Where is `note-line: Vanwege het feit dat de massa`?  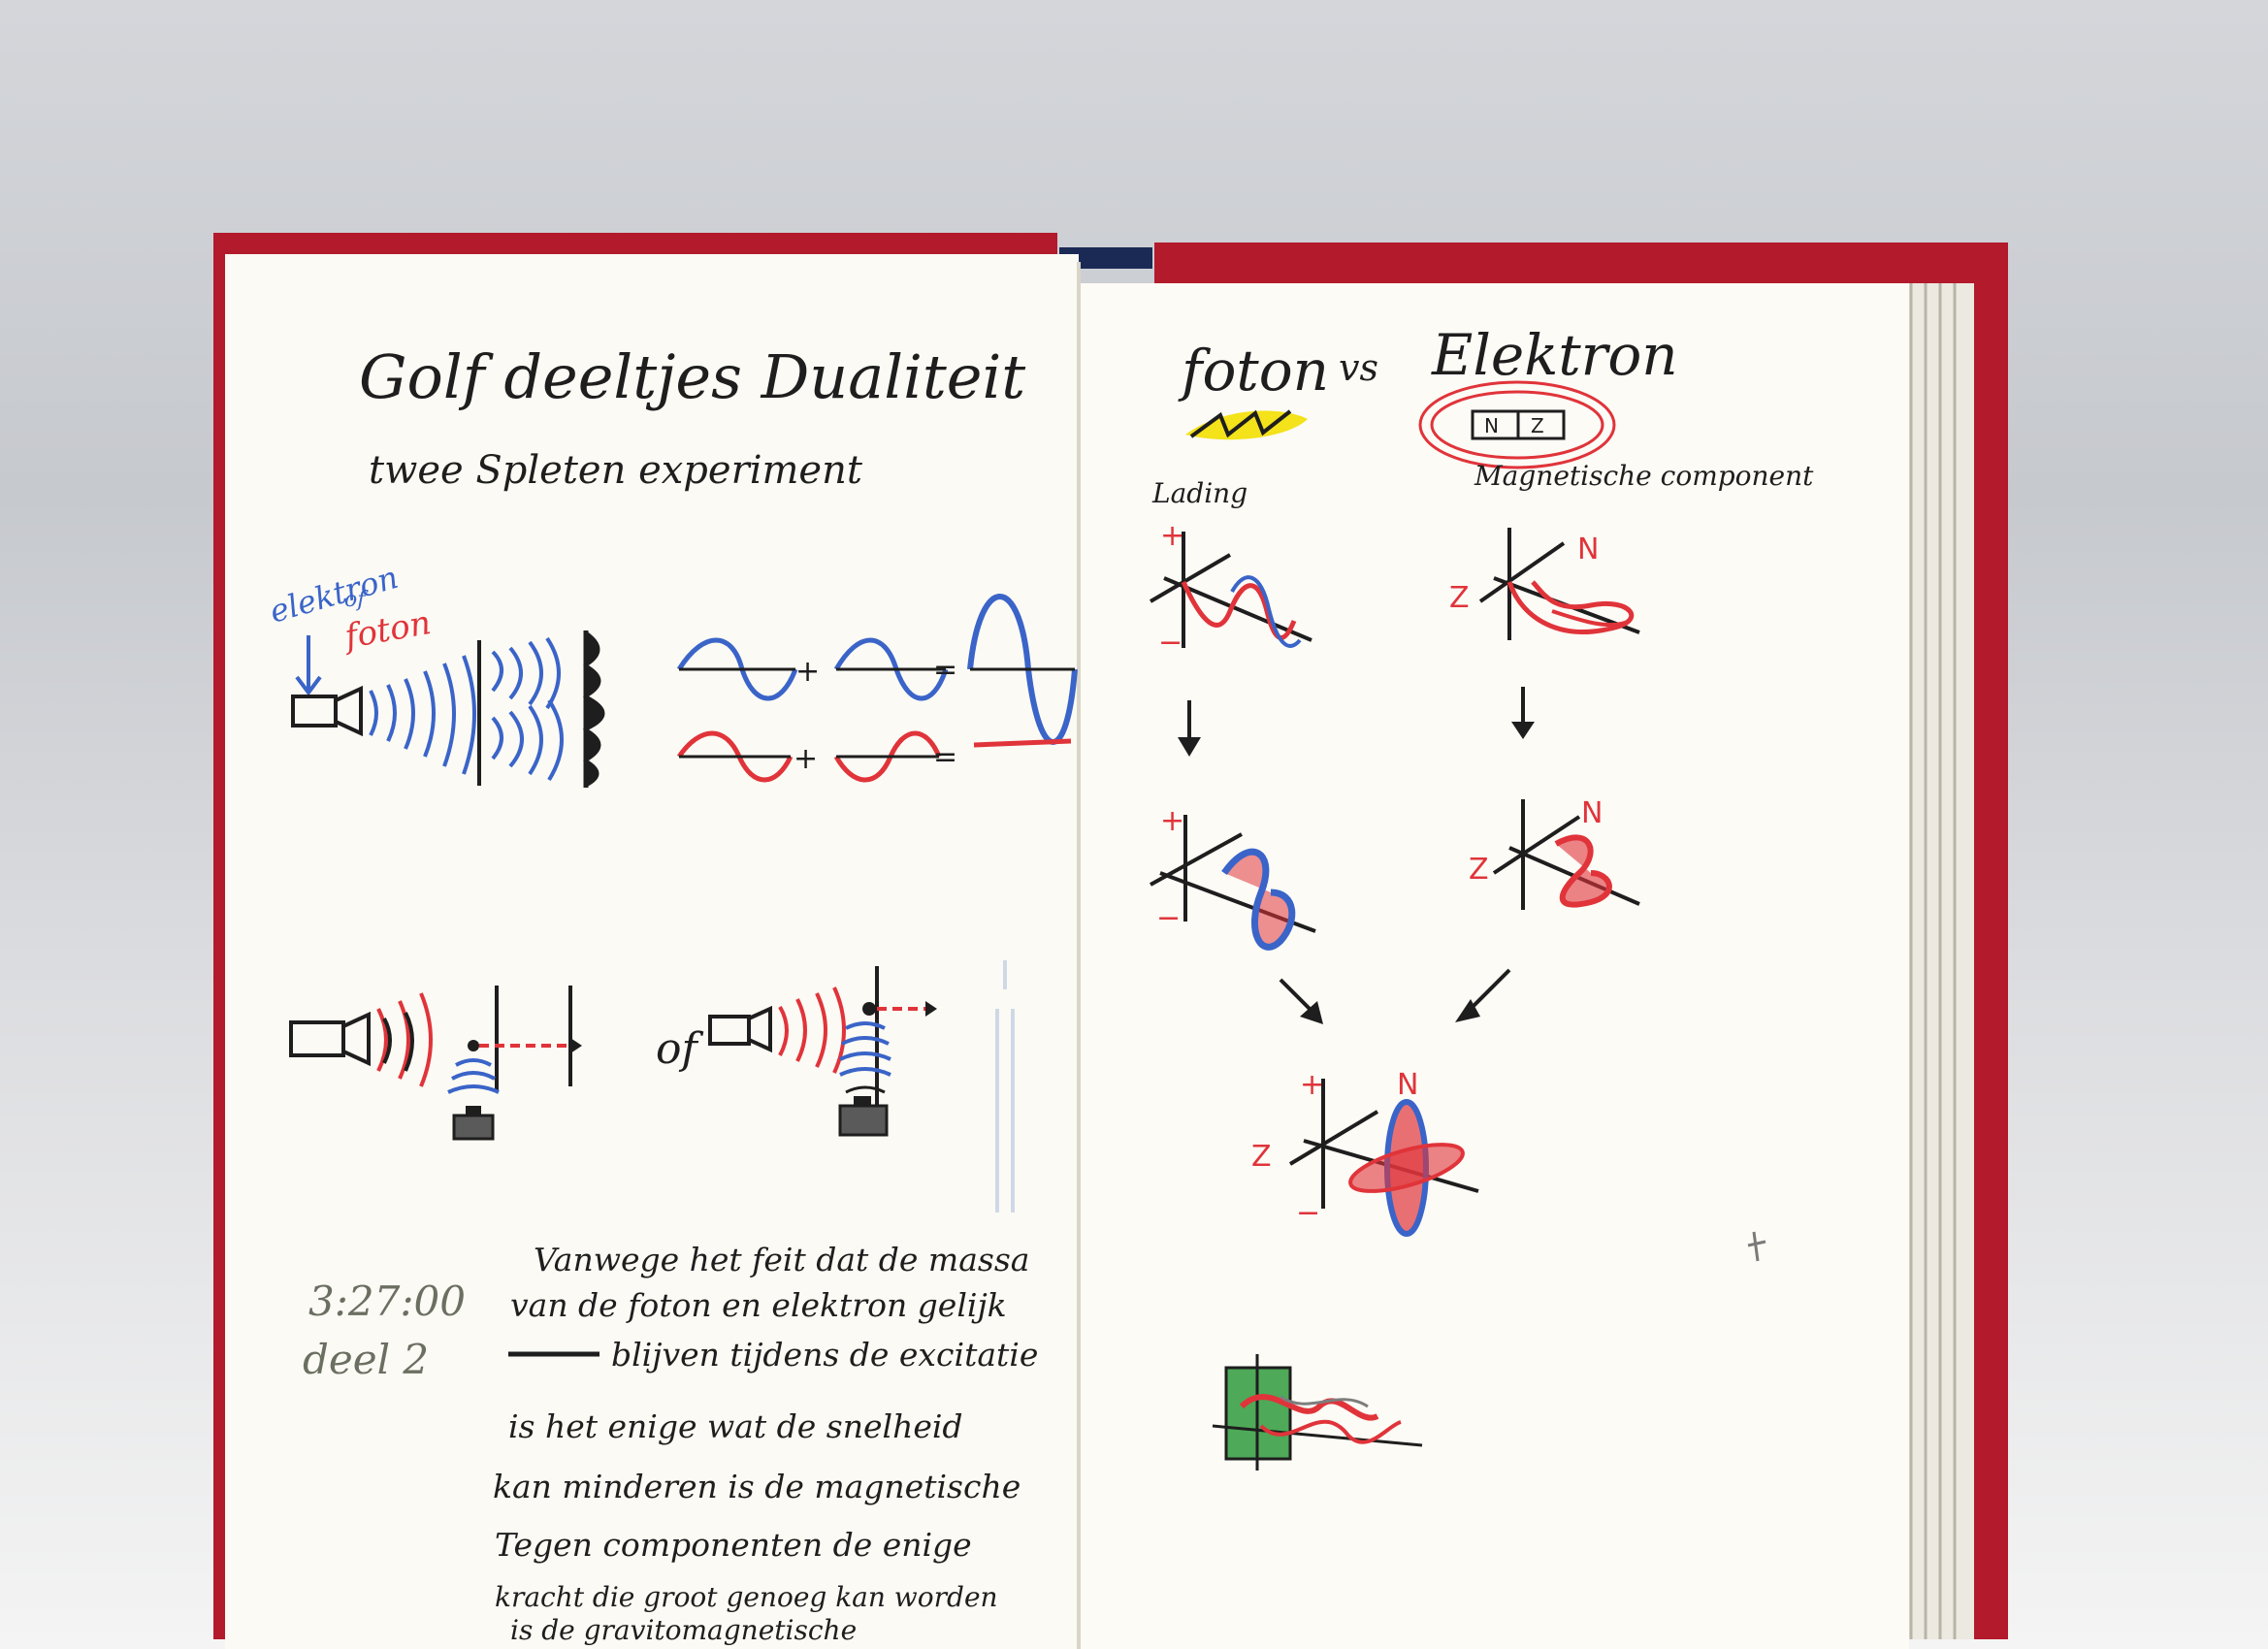
note-line: Vanwege het feit dat de massa is located at coordinates (781, 1259).